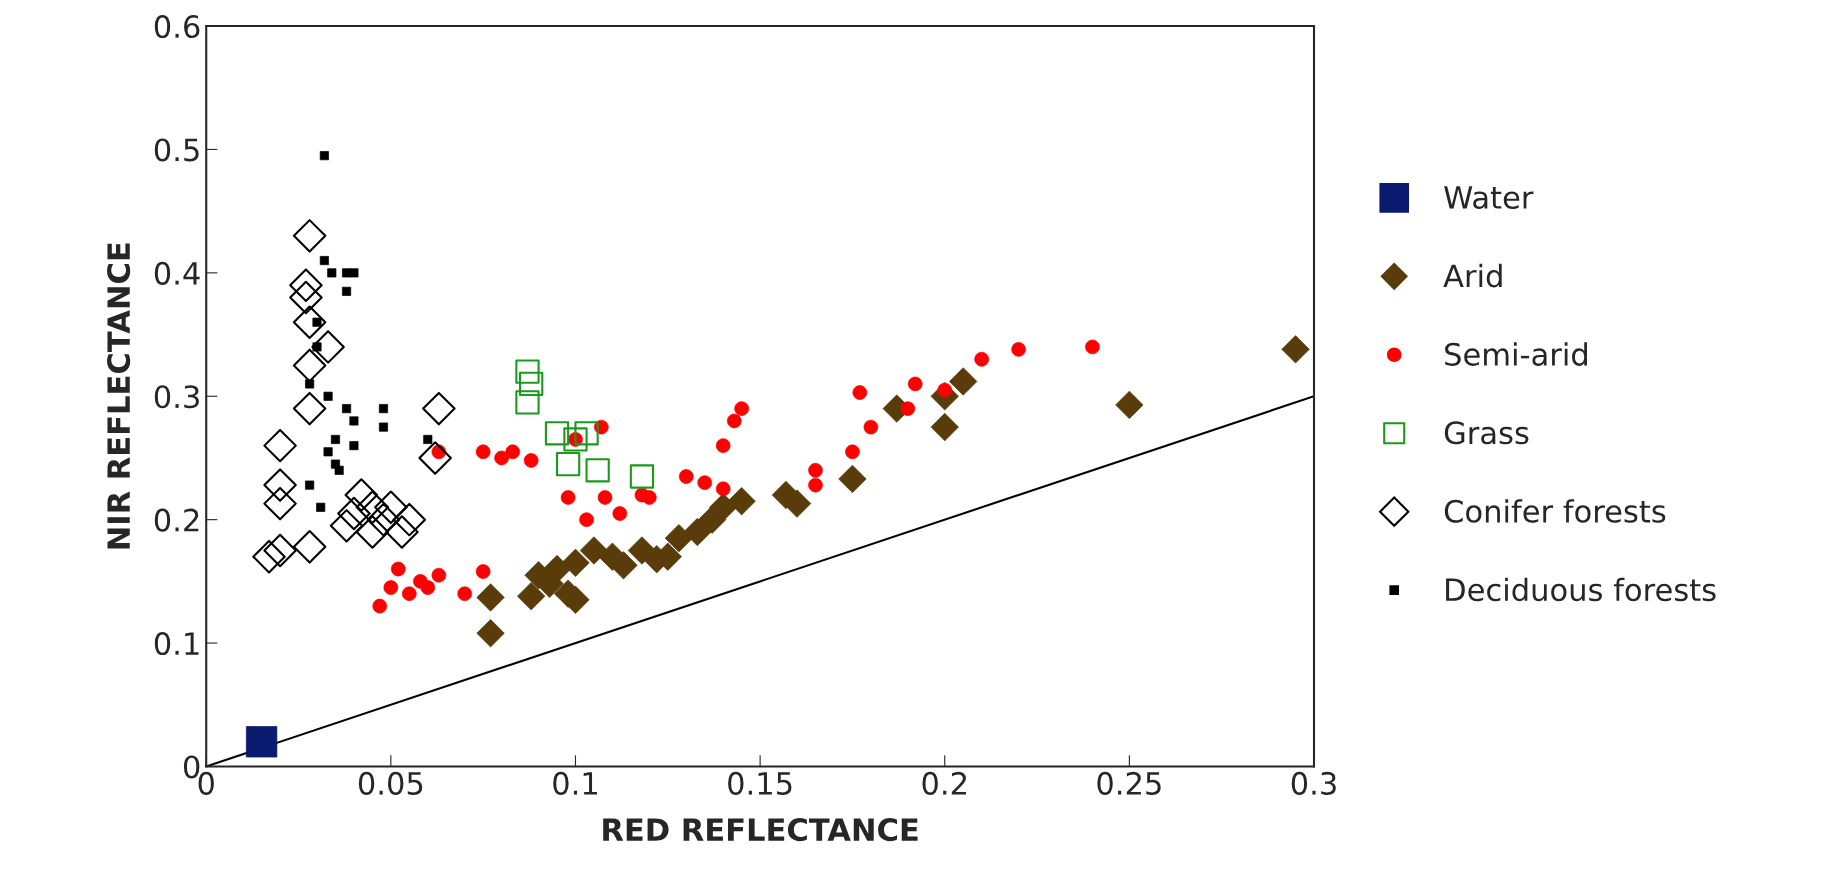  Describe the element at coordinates (1489, 197) in the screenshot. I see `legend-label: Water` at that location.